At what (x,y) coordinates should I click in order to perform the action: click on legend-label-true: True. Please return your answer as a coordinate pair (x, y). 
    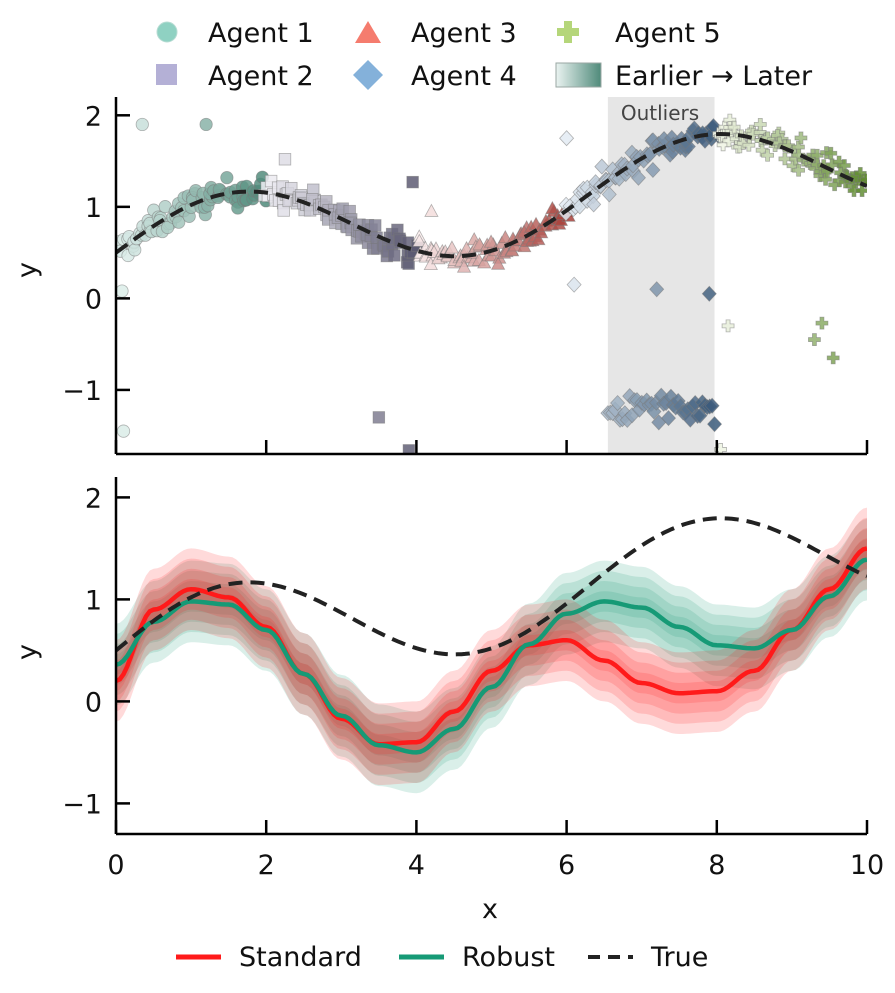
    Looking at the image, I should click on (679, 957).